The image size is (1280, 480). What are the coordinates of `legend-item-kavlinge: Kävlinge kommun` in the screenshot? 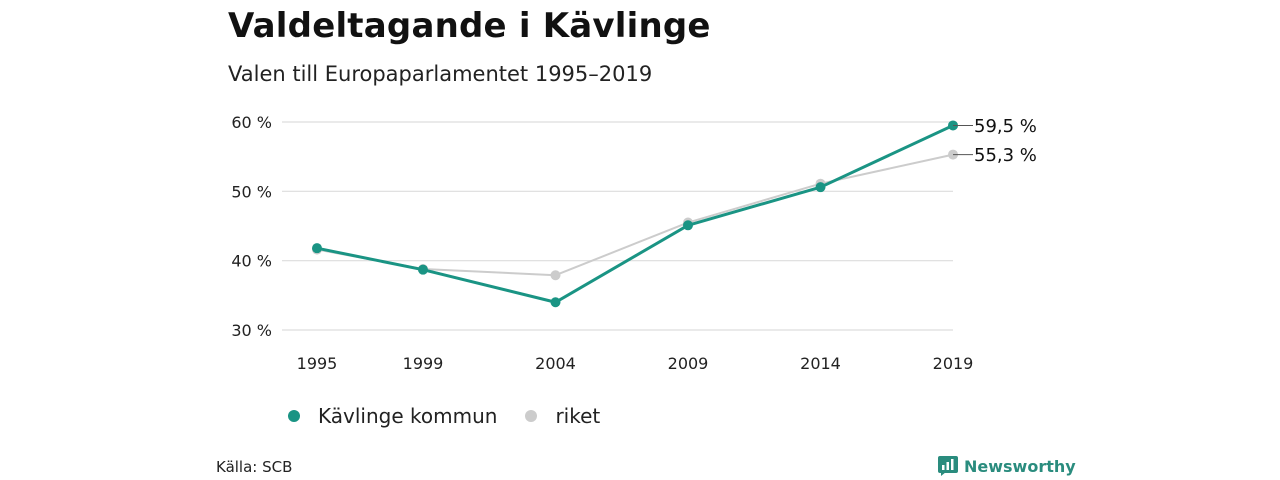 It's located at (392, 416).